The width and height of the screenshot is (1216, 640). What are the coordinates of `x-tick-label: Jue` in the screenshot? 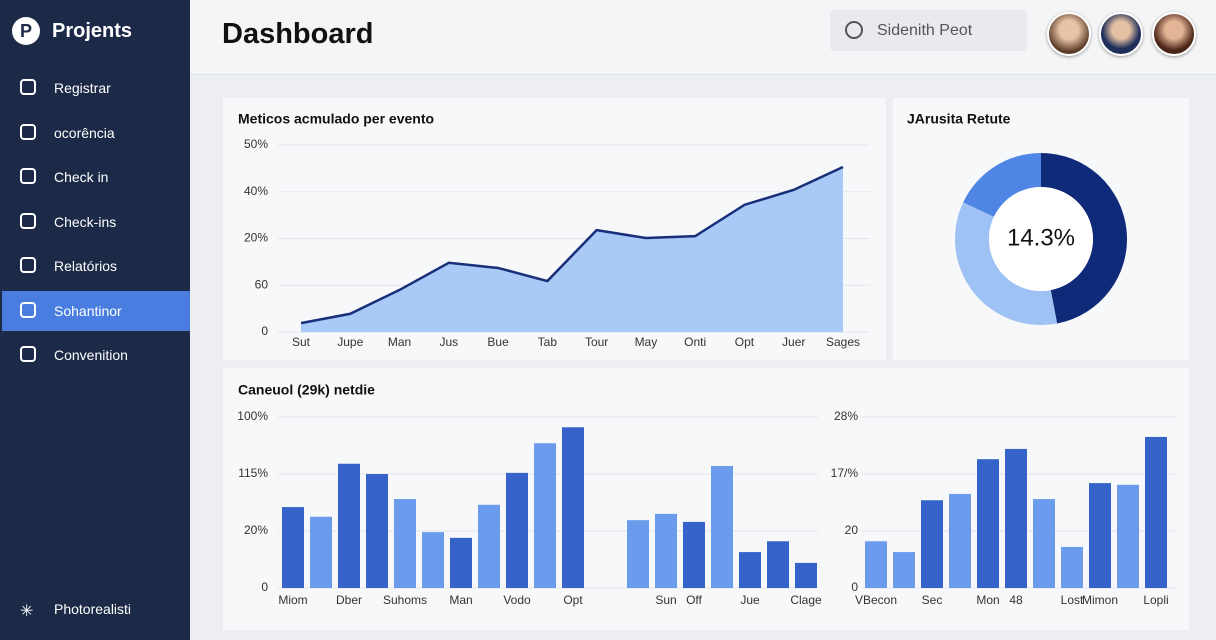 It's located at (750, 600).